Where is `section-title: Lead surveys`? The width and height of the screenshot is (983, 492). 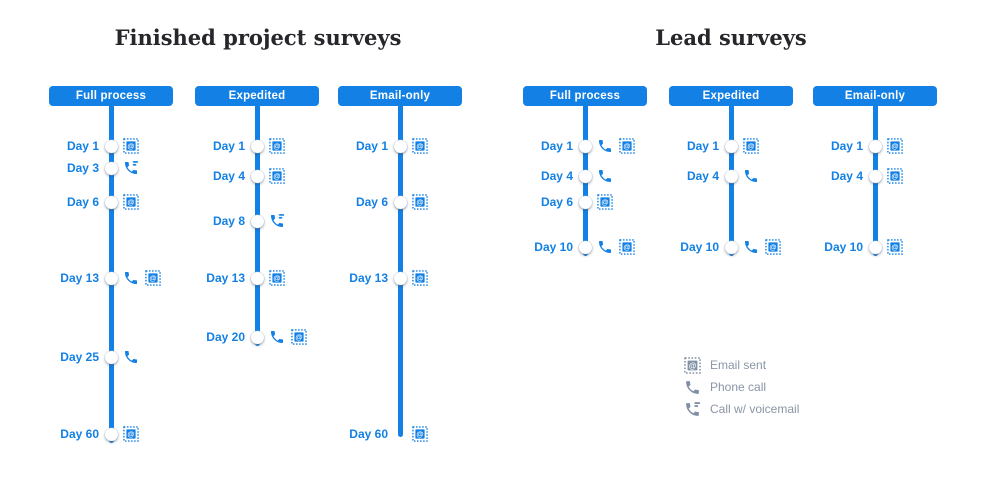
section-title: Lead surveys is located at coordinates (731, 37).